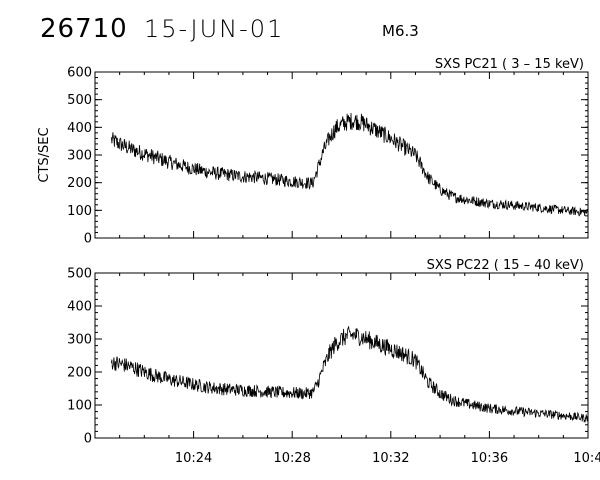 The image size is (600, 480). What do you see at coordinates (505, 265) in the screenshot?
I see `panel-title: SXS PC22 ( 15 – 40 keV)` at bounding box center [505, 265].